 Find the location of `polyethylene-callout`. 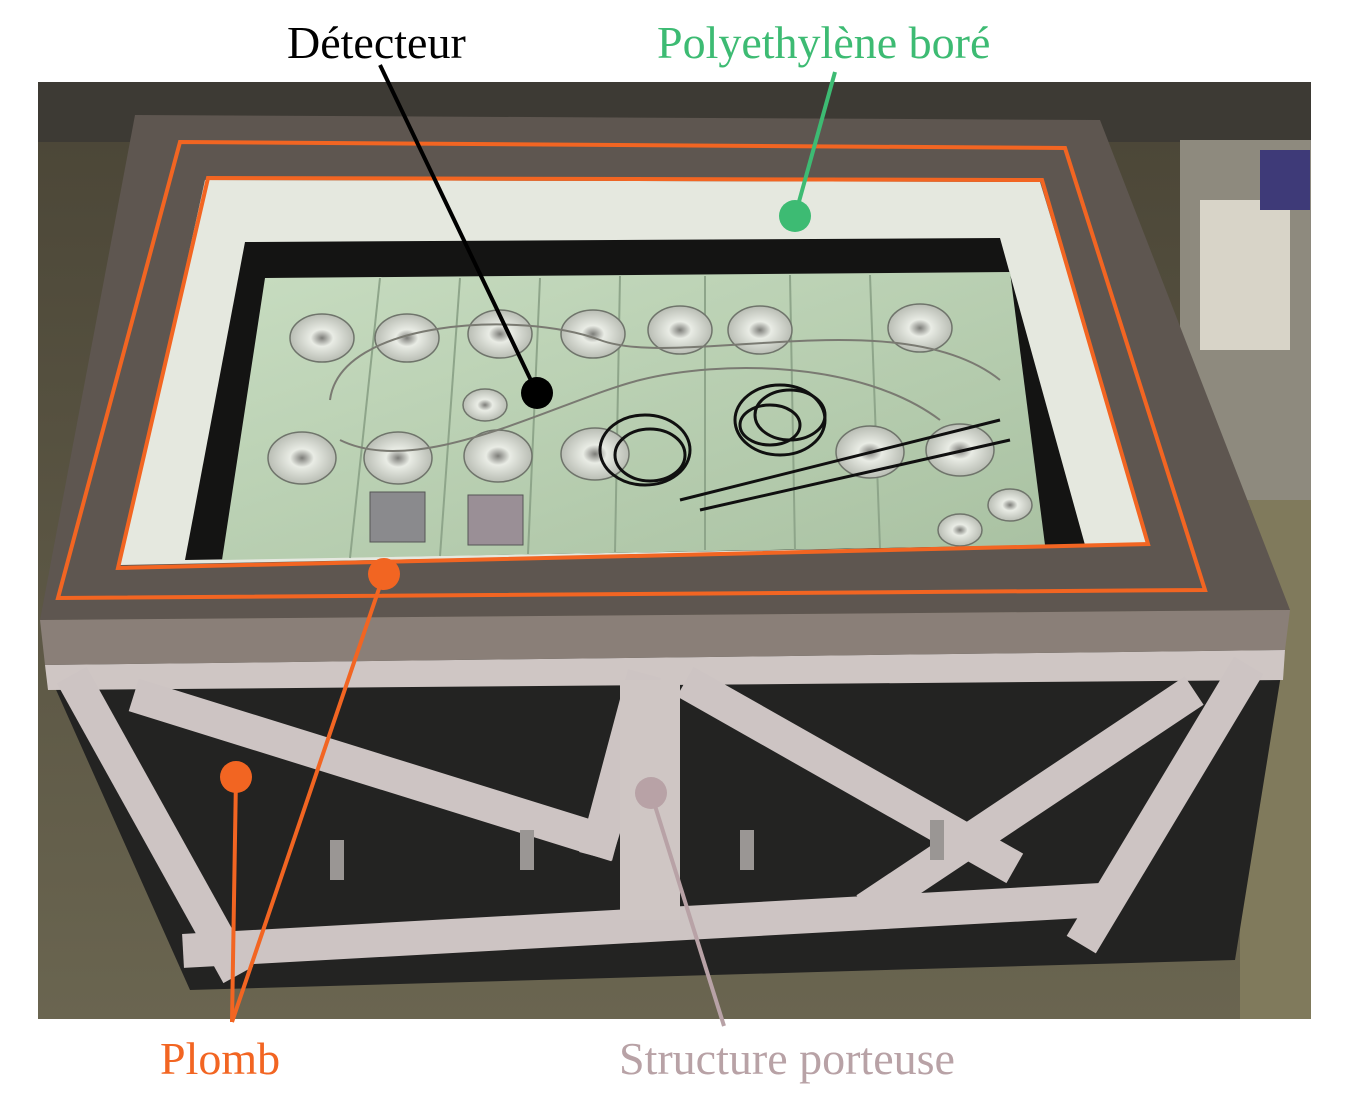

polyethylene-callout is located at coordinates (808, 151).